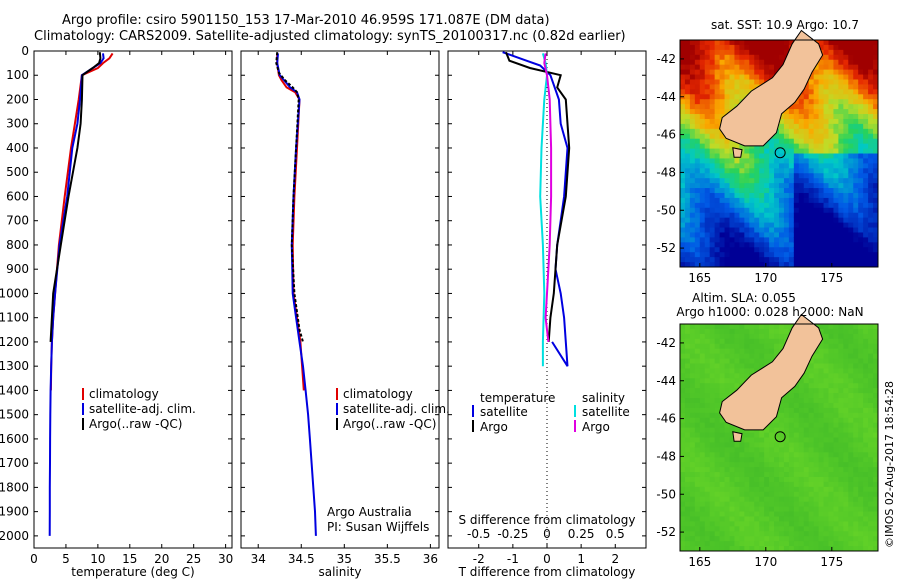  Describe the element at coordinates (17, 124) in the screenshot. I see `y-tick-label: 300` at that location.